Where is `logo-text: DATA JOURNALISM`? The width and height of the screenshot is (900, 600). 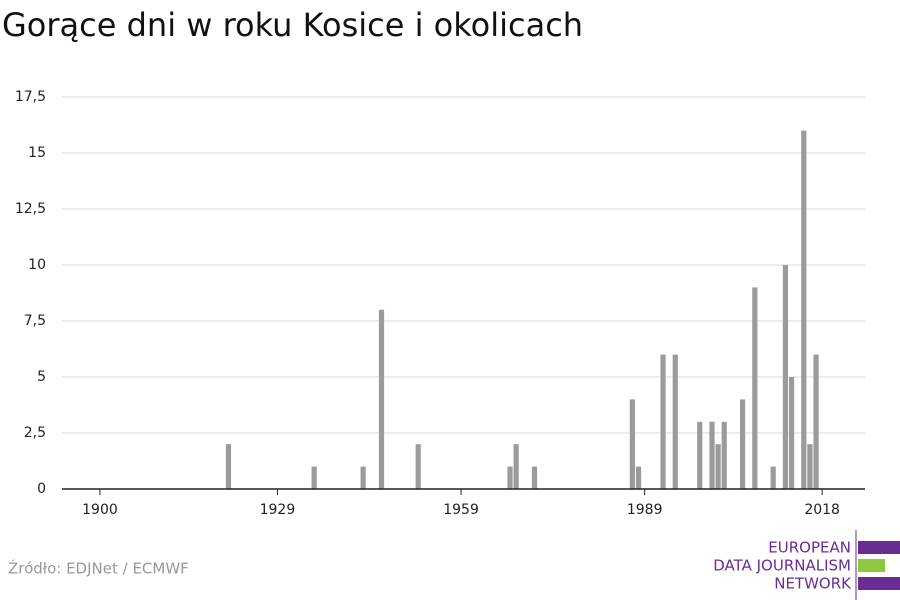
logo-text: DATA JOURNALISM is located at coordinates (782, 566).